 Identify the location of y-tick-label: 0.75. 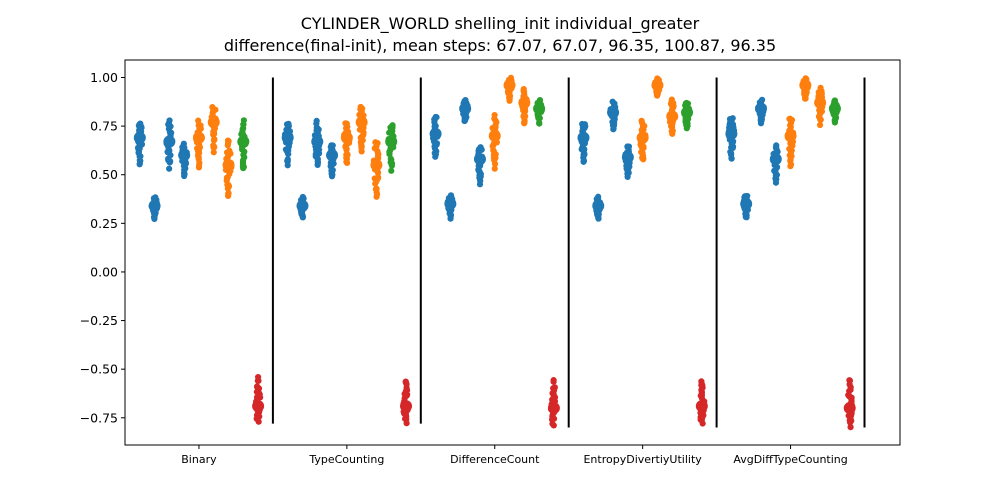
(104, 126).